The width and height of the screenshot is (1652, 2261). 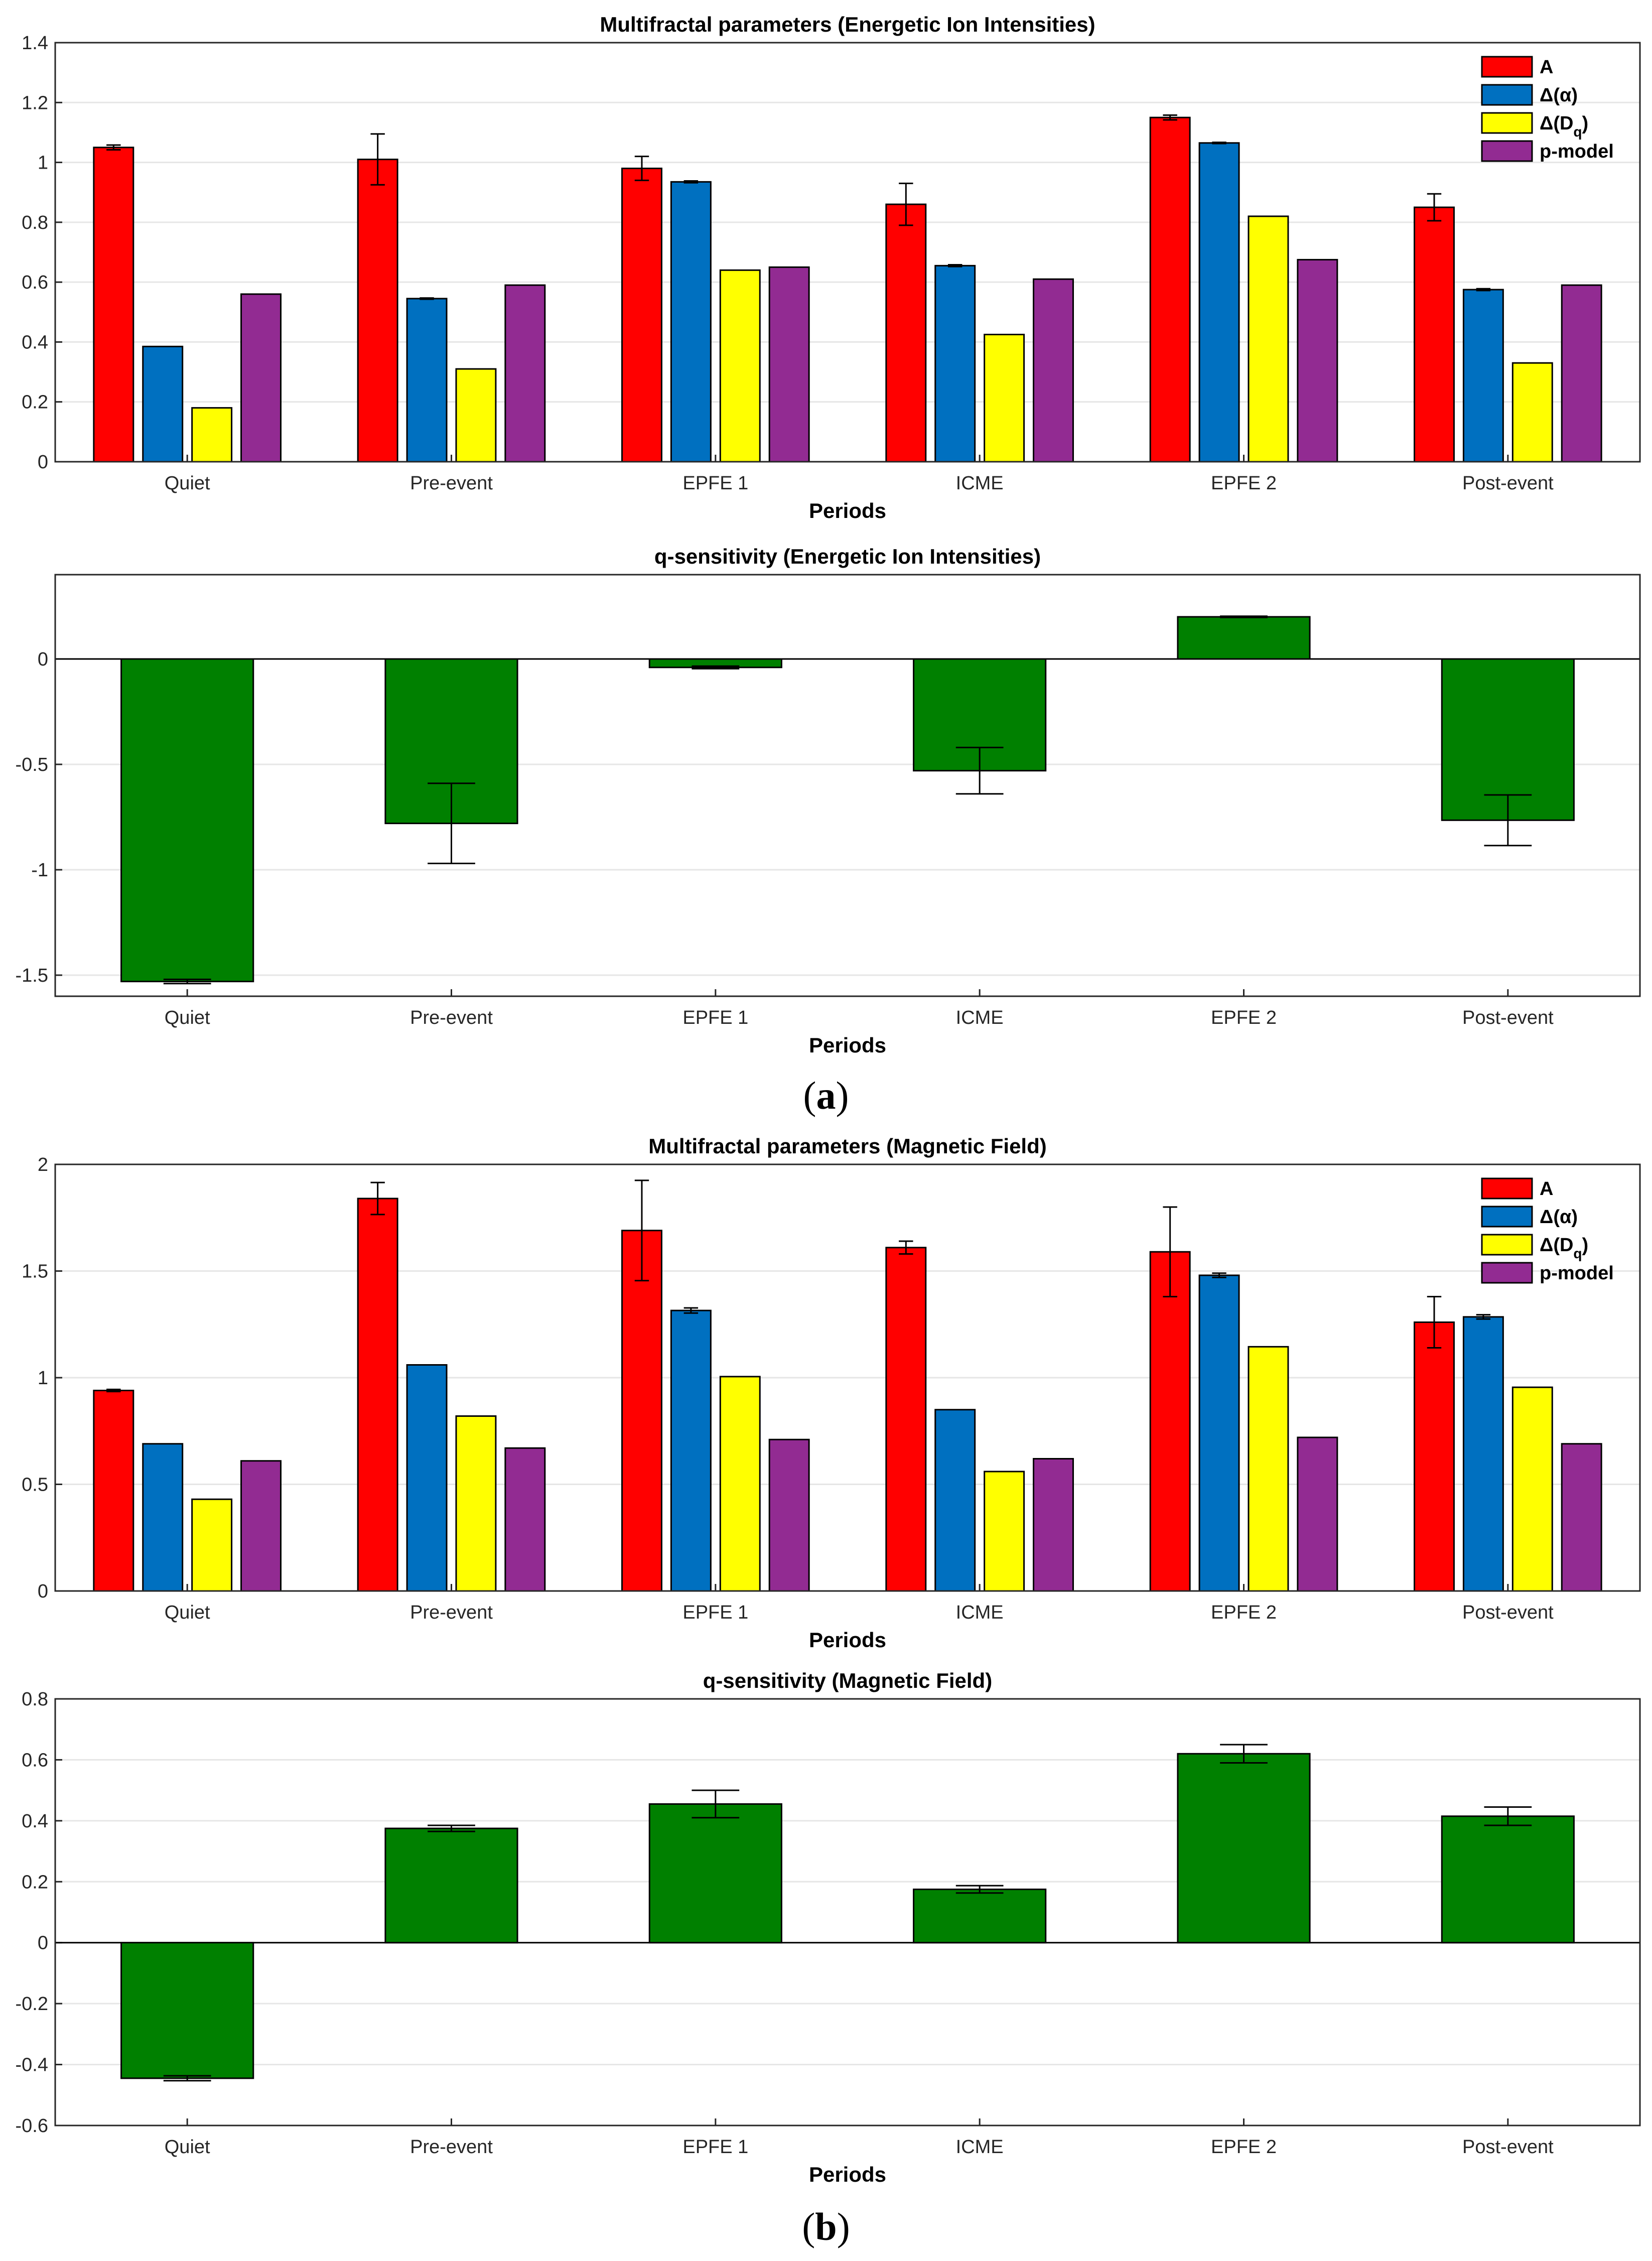 I want to click on mag-multifractal-bar--post-event, so click(x=1483, y=1454).